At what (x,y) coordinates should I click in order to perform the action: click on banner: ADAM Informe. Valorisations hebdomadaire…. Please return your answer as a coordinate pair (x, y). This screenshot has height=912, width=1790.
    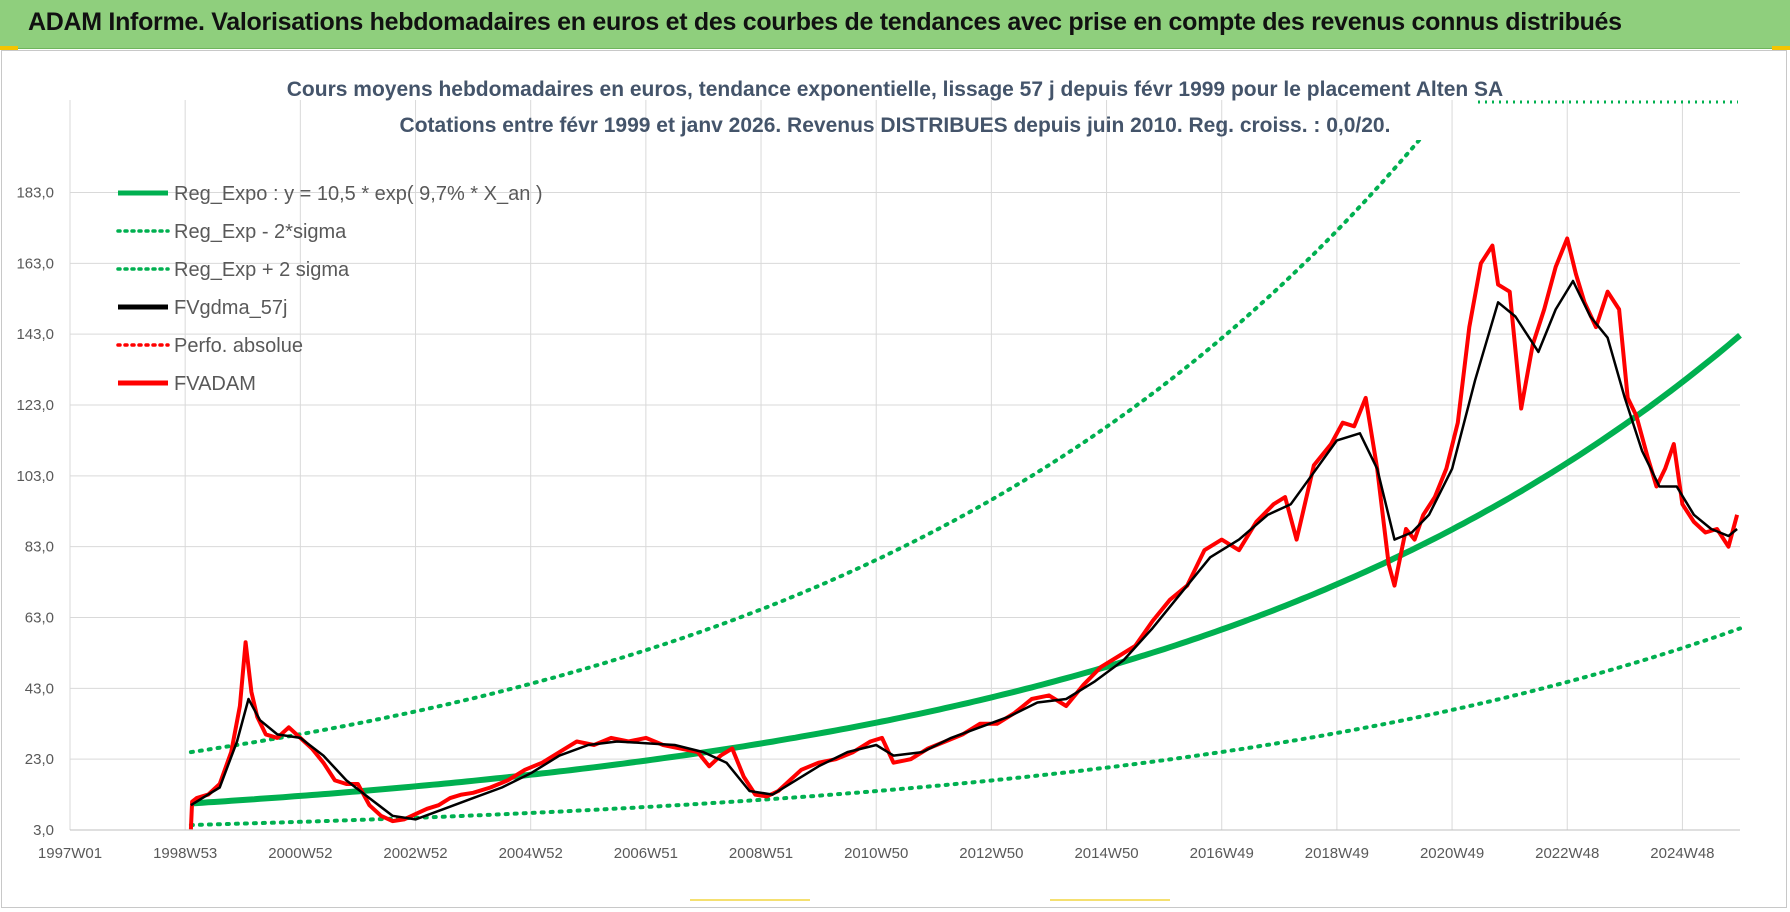
    Looking at the image, I should click on (895, 24).